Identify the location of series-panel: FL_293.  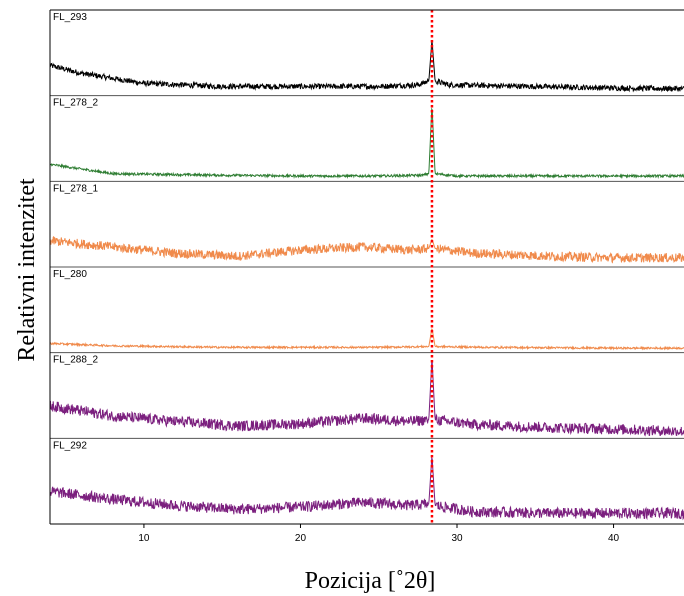
(366, 52).